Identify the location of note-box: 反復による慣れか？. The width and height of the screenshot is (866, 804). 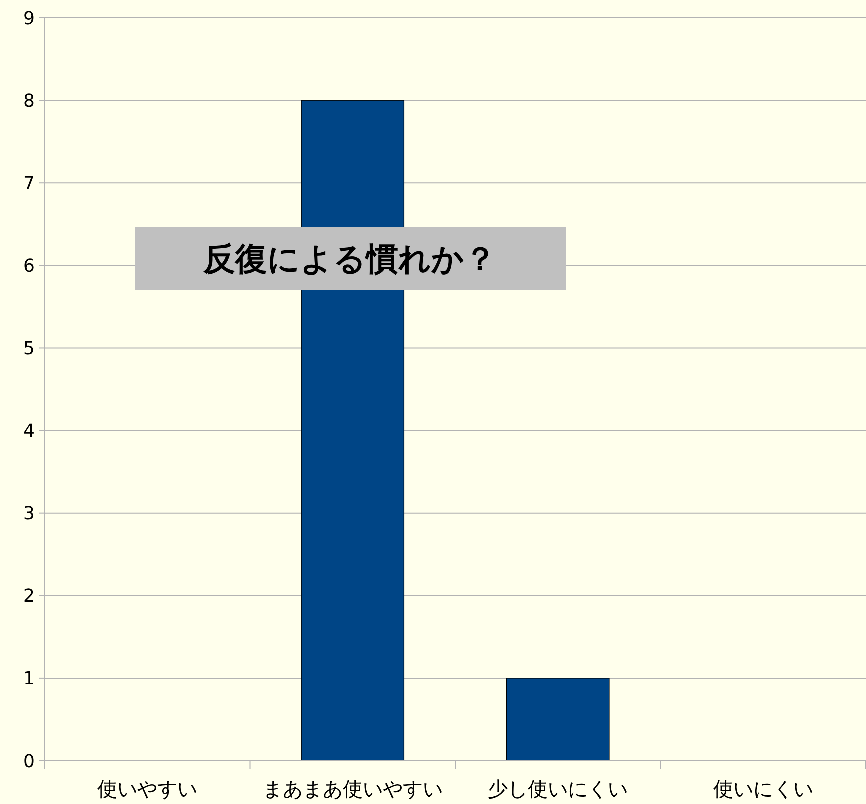
(350, 258).